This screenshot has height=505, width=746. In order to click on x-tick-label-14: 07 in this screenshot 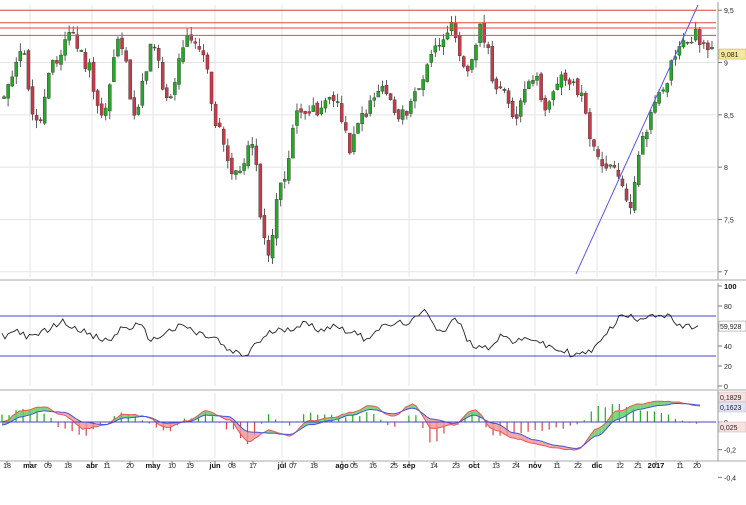, I will do `click(293, 466)`.